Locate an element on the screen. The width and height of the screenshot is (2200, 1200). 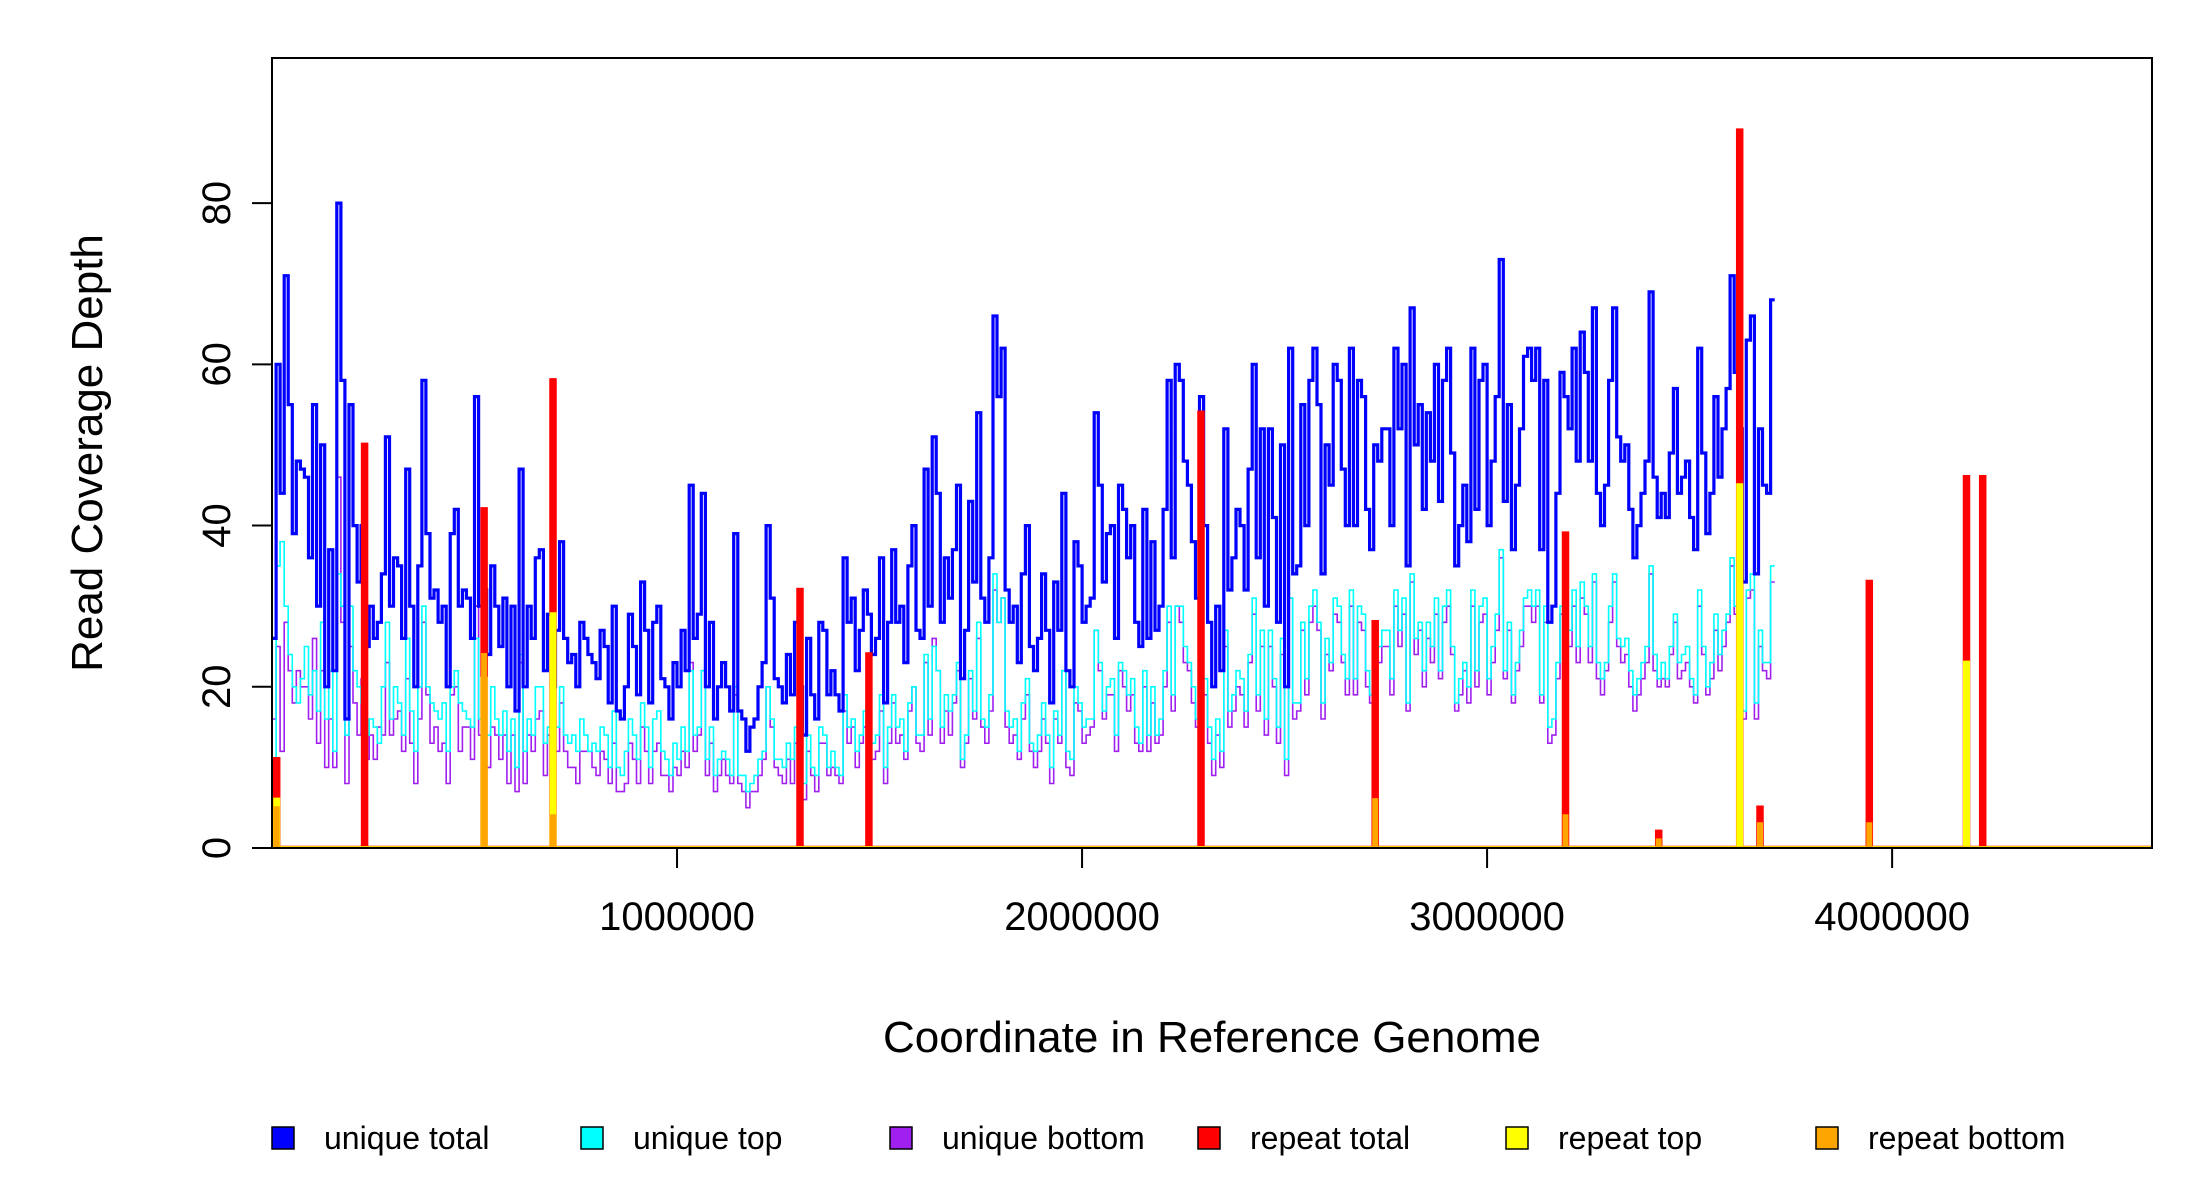
legend-label: repeat top is located at coordinates (1630, 1138).